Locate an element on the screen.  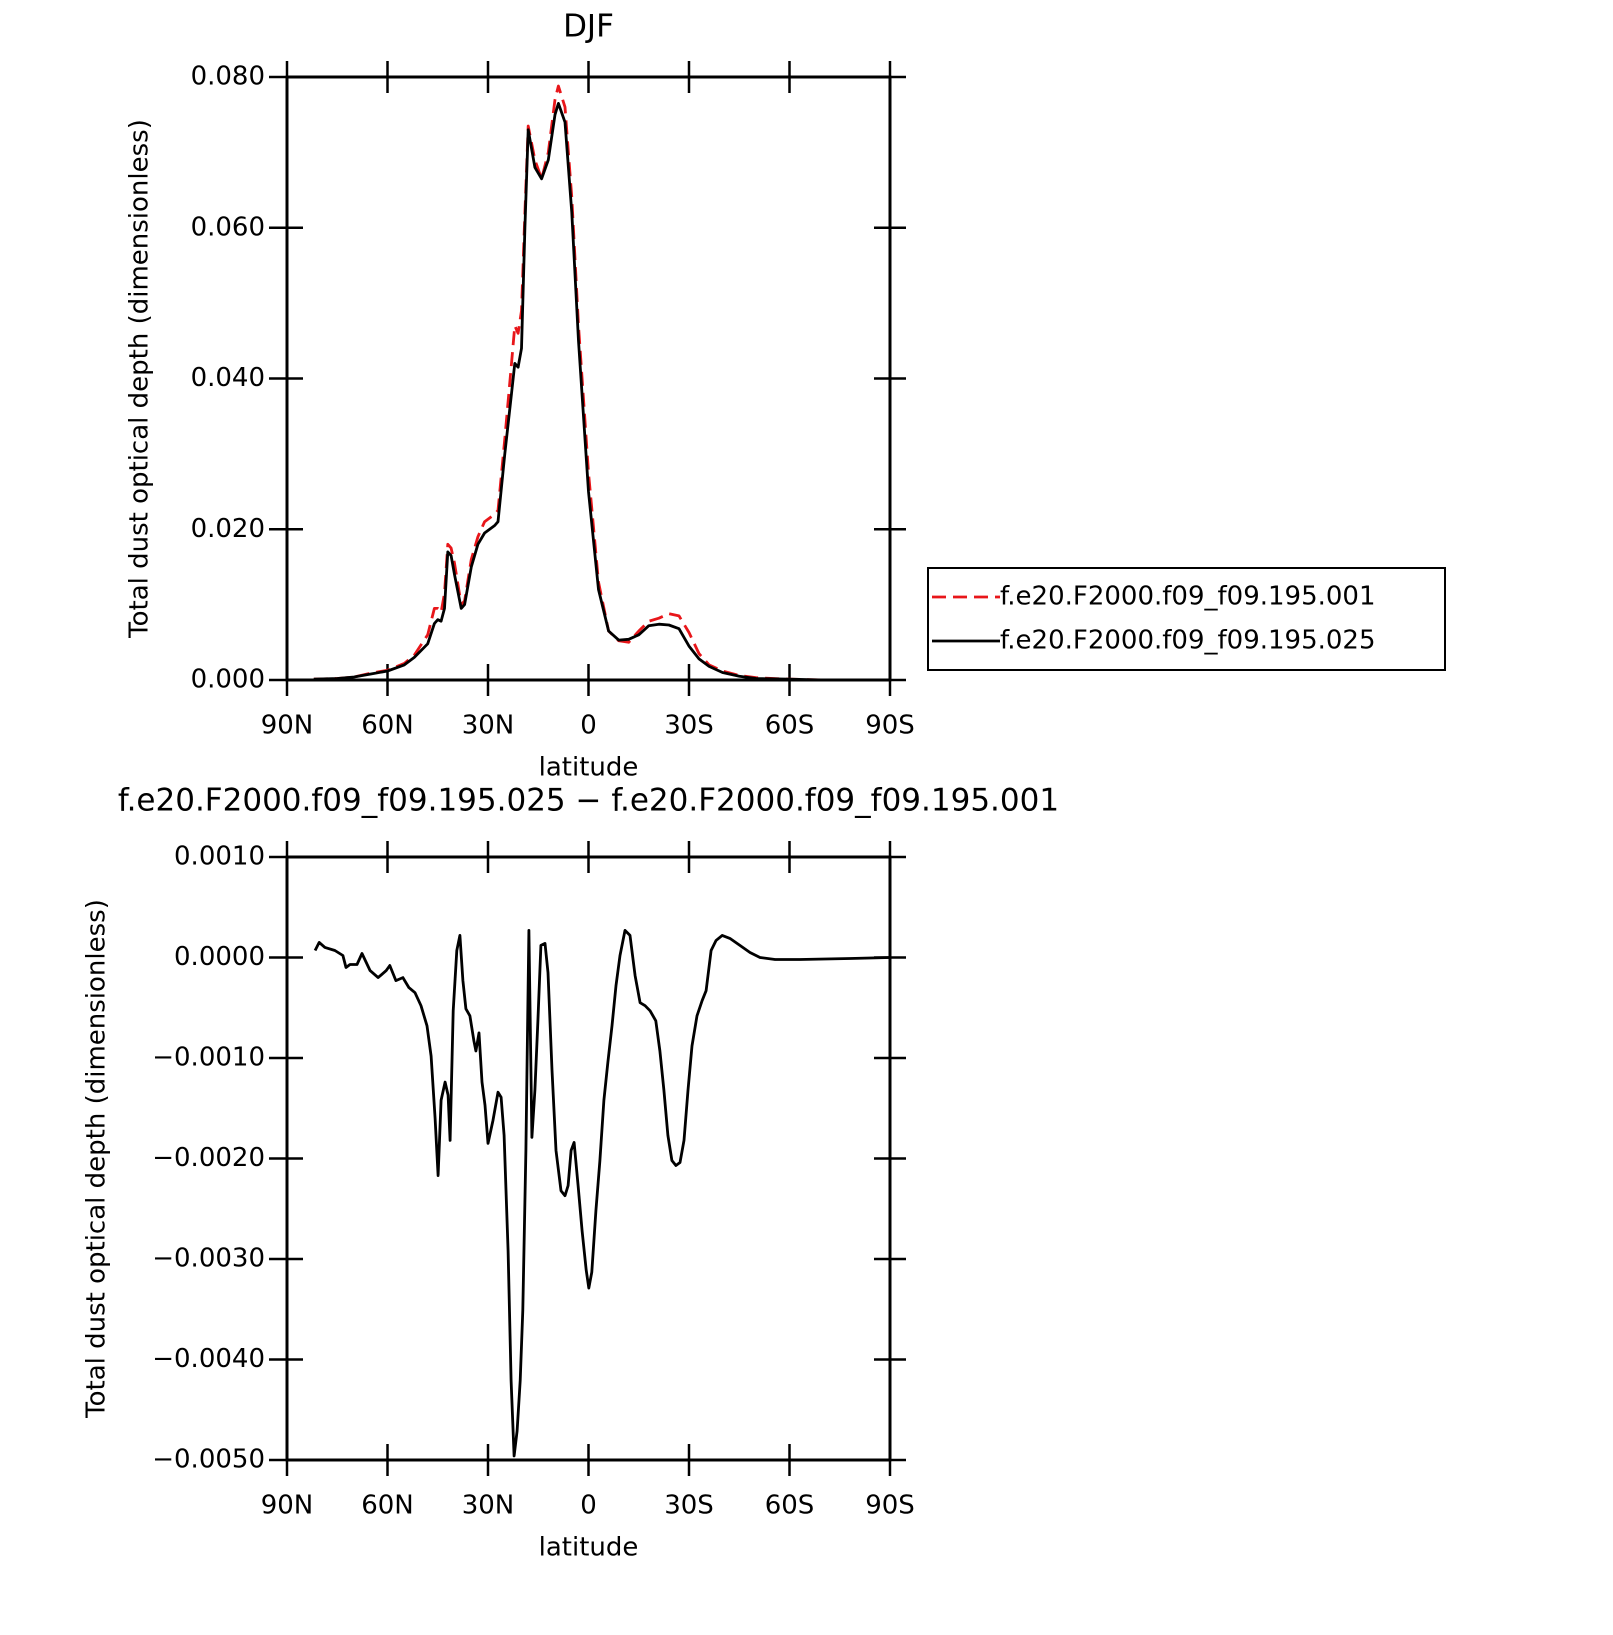
y-tick-label: −0.0010 is located at coordinates (208, 1058).